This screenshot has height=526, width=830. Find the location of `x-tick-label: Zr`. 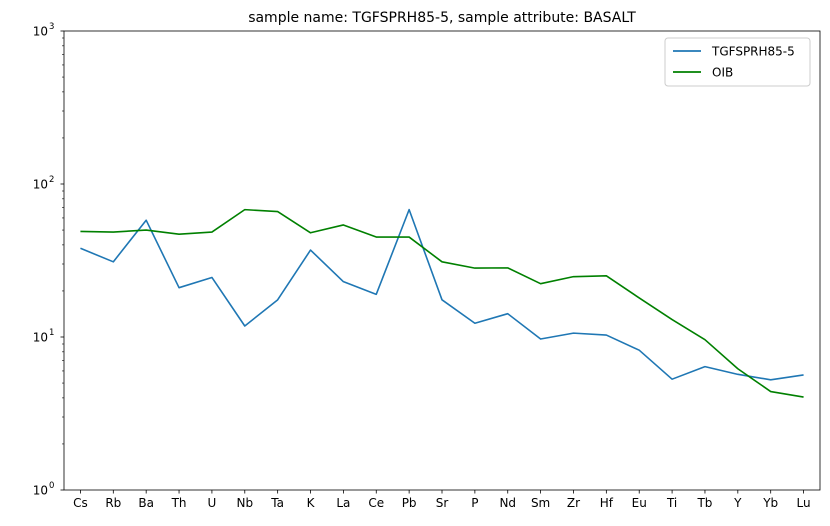

x-tick-label: Zr is located at coordinates (573, 503).